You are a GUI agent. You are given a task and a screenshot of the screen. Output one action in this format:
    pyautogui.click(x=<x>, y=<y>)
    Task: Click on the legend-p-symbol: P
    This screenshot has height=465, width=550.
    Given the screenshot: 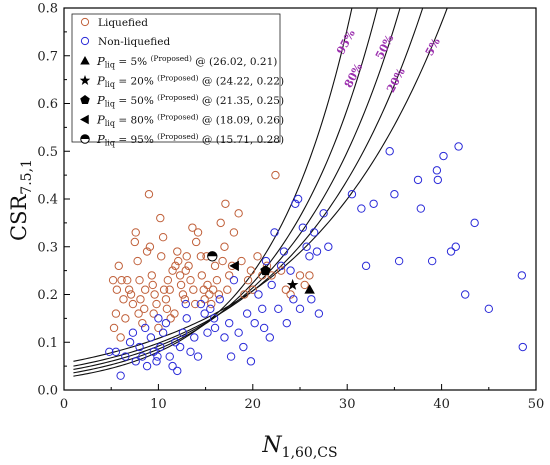 What is the action you would take?
    pyautogui.click(x=100, y=100)
    